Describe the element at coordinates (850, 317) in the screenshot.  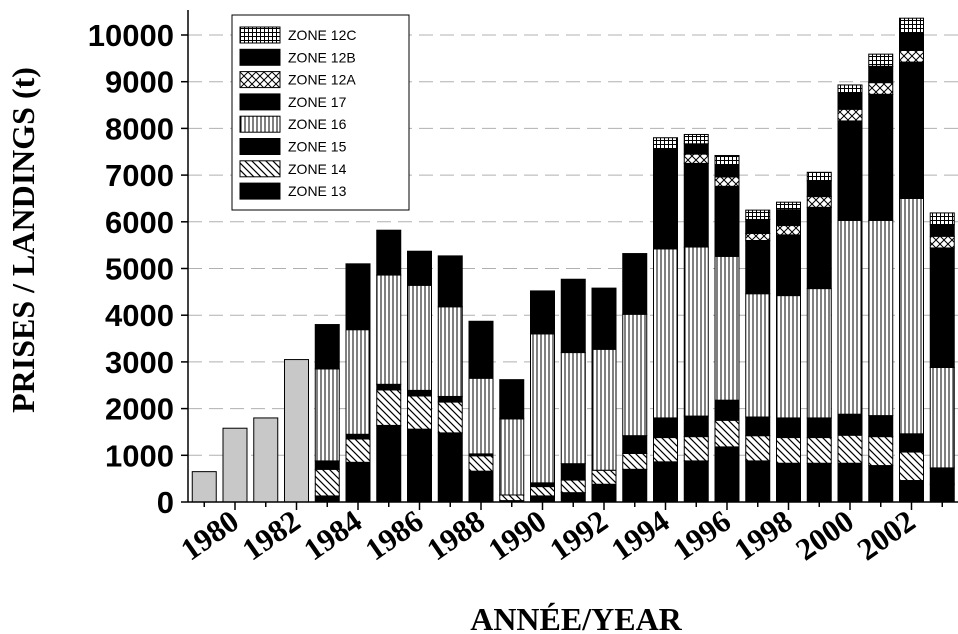
I see `bar-segment-zone-16-2000` at that location.